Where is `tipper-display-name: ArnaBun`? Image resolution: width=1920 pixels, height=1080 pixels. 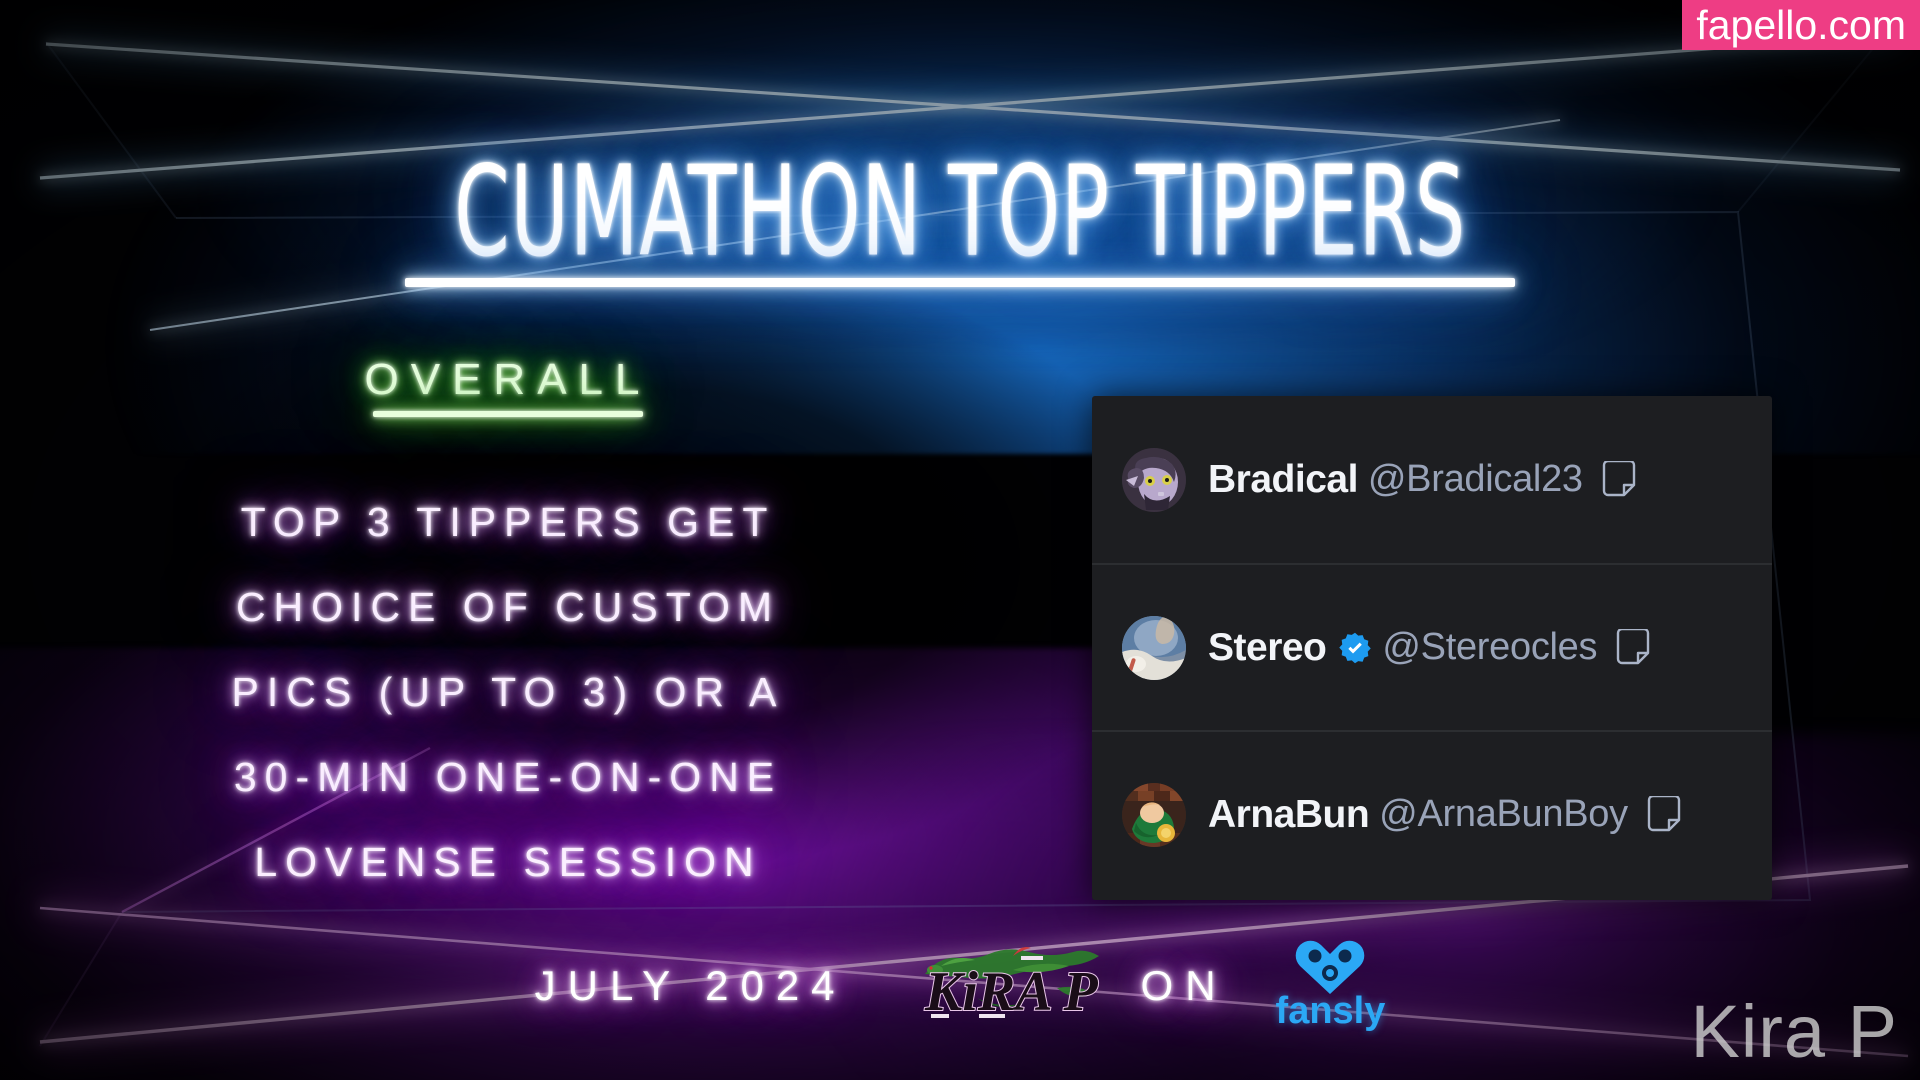 tipper-display-name: ArnaBun is located at coordinates (1289, 814).